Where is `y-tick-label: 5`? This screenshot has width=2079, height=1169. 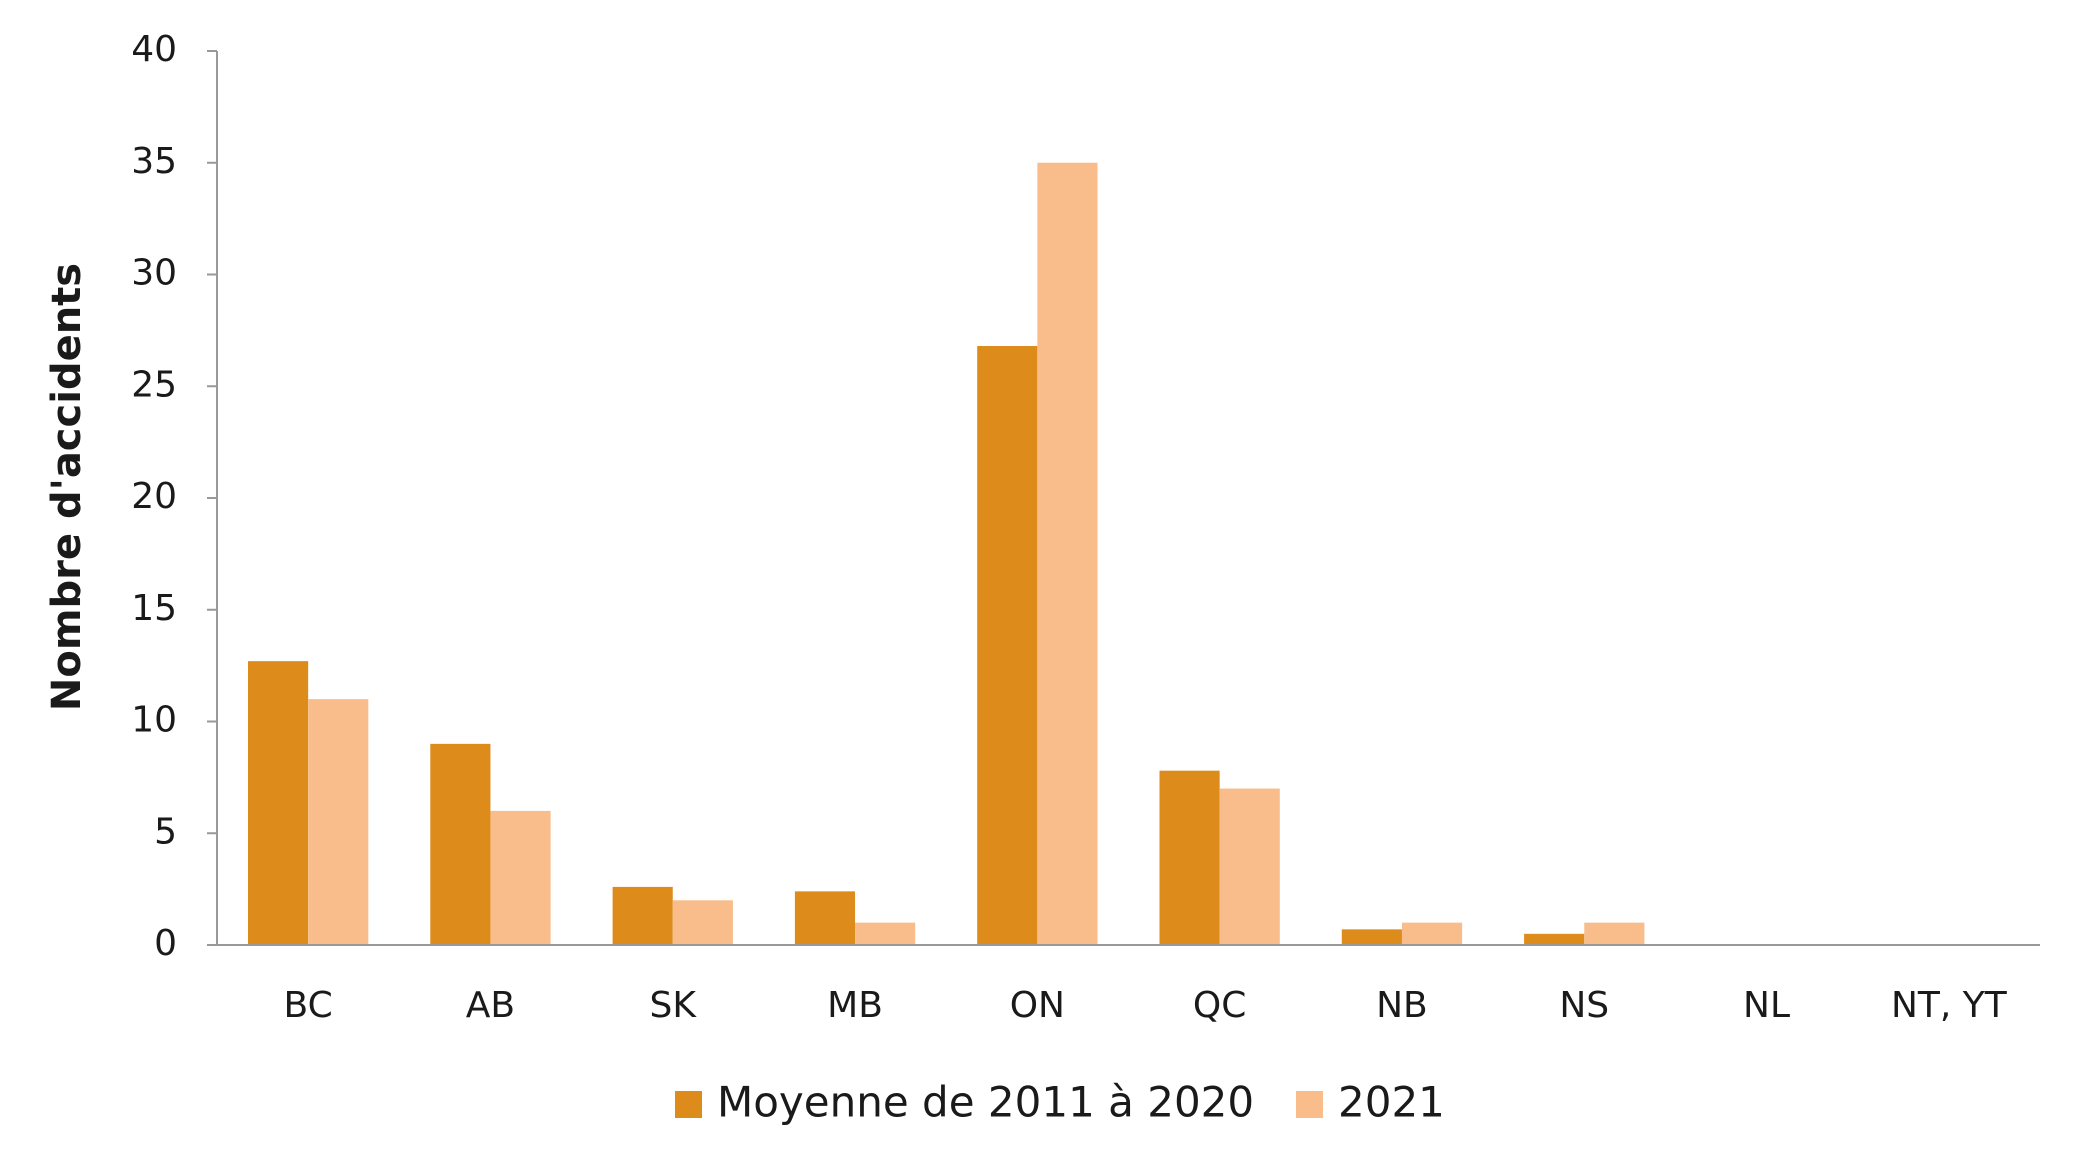 y-tick-label: 5 is located at coordinates (165, 831).